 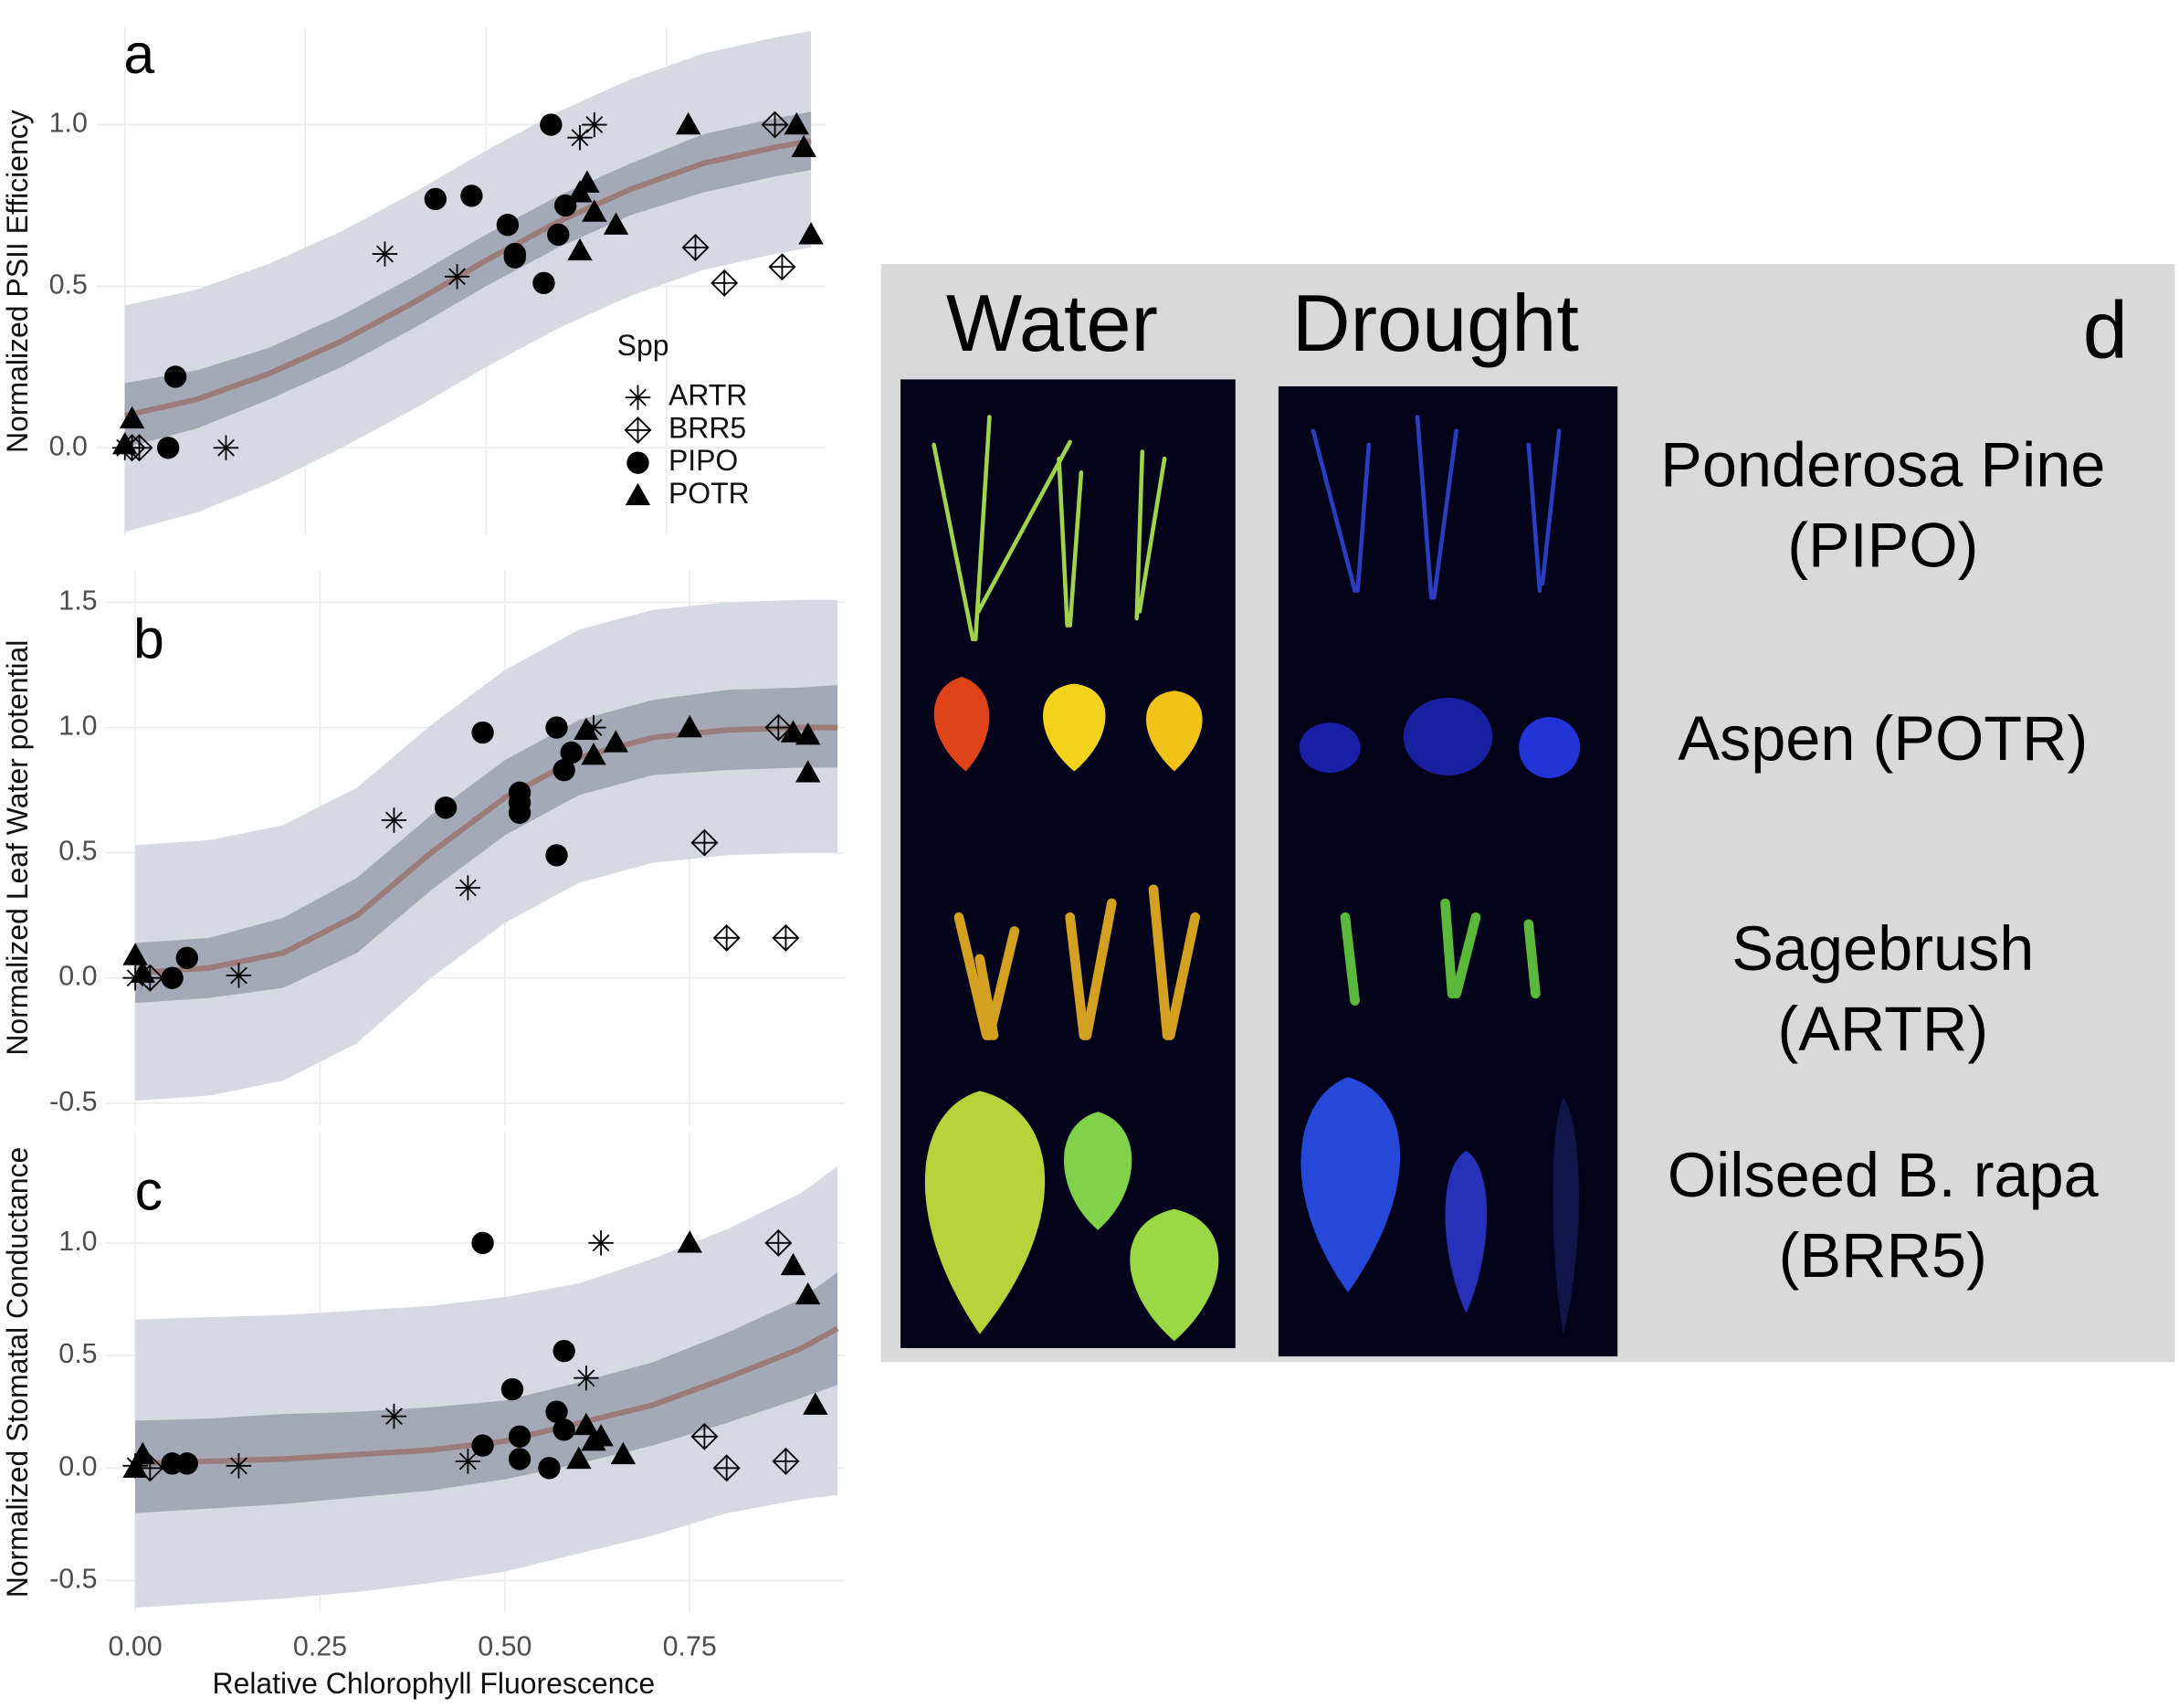 What do you see at coordinates (1440, 874) in the screenshot?
I see `drought-plants` at bounding box center [1440, 874].